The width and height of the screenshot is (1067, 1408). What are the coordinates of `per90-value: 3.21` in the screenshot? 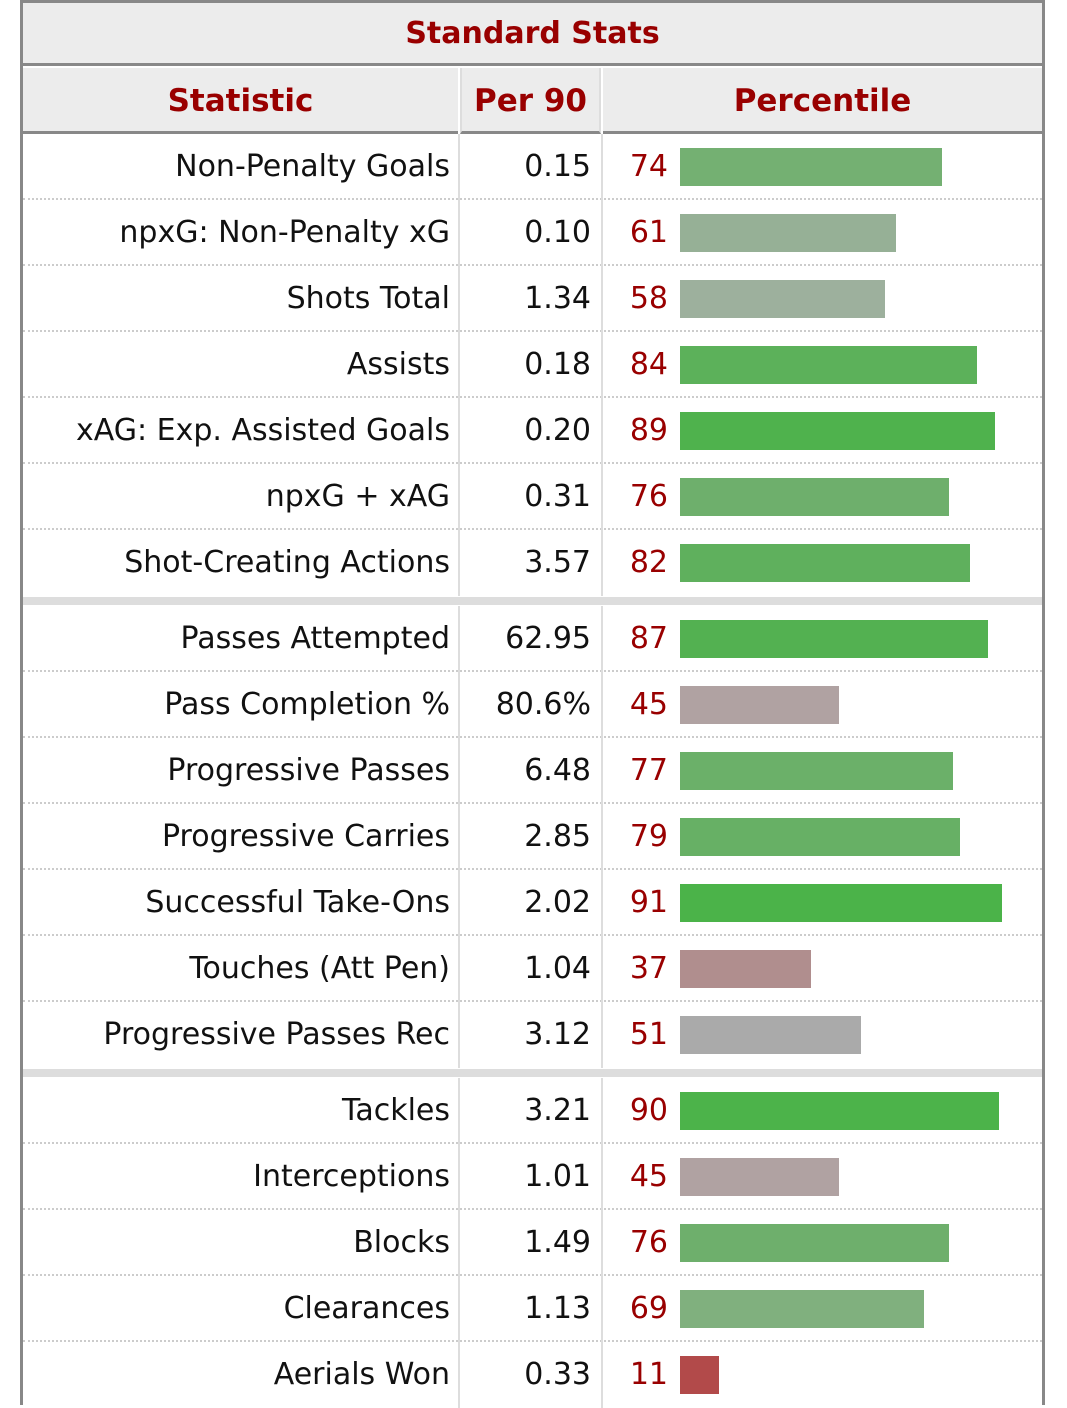 It's located at (557, 1110).